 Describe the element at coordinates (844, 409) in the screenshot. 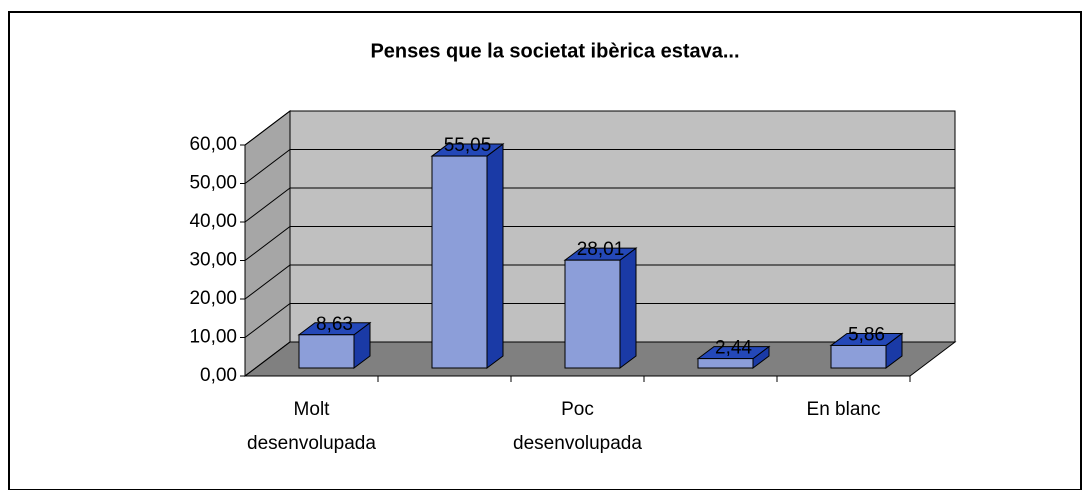

I see `x-tick-label: En blanc` at that location.